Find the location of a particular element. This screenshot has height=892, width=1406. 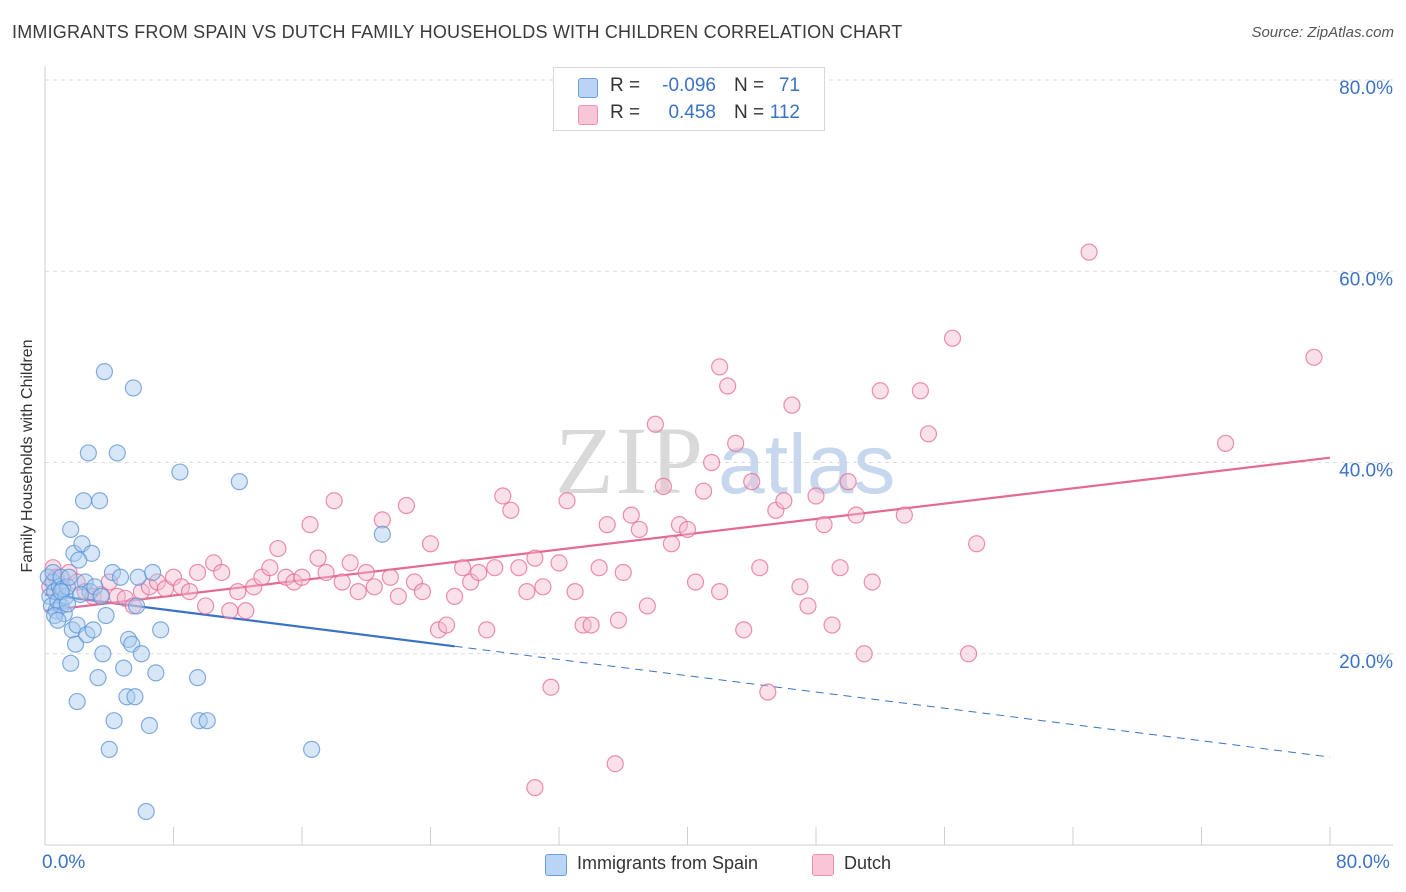

correlation-legend: R = -0.096 N = 71 R = 0.458 N = 112 is located at coordinates (689, 99).